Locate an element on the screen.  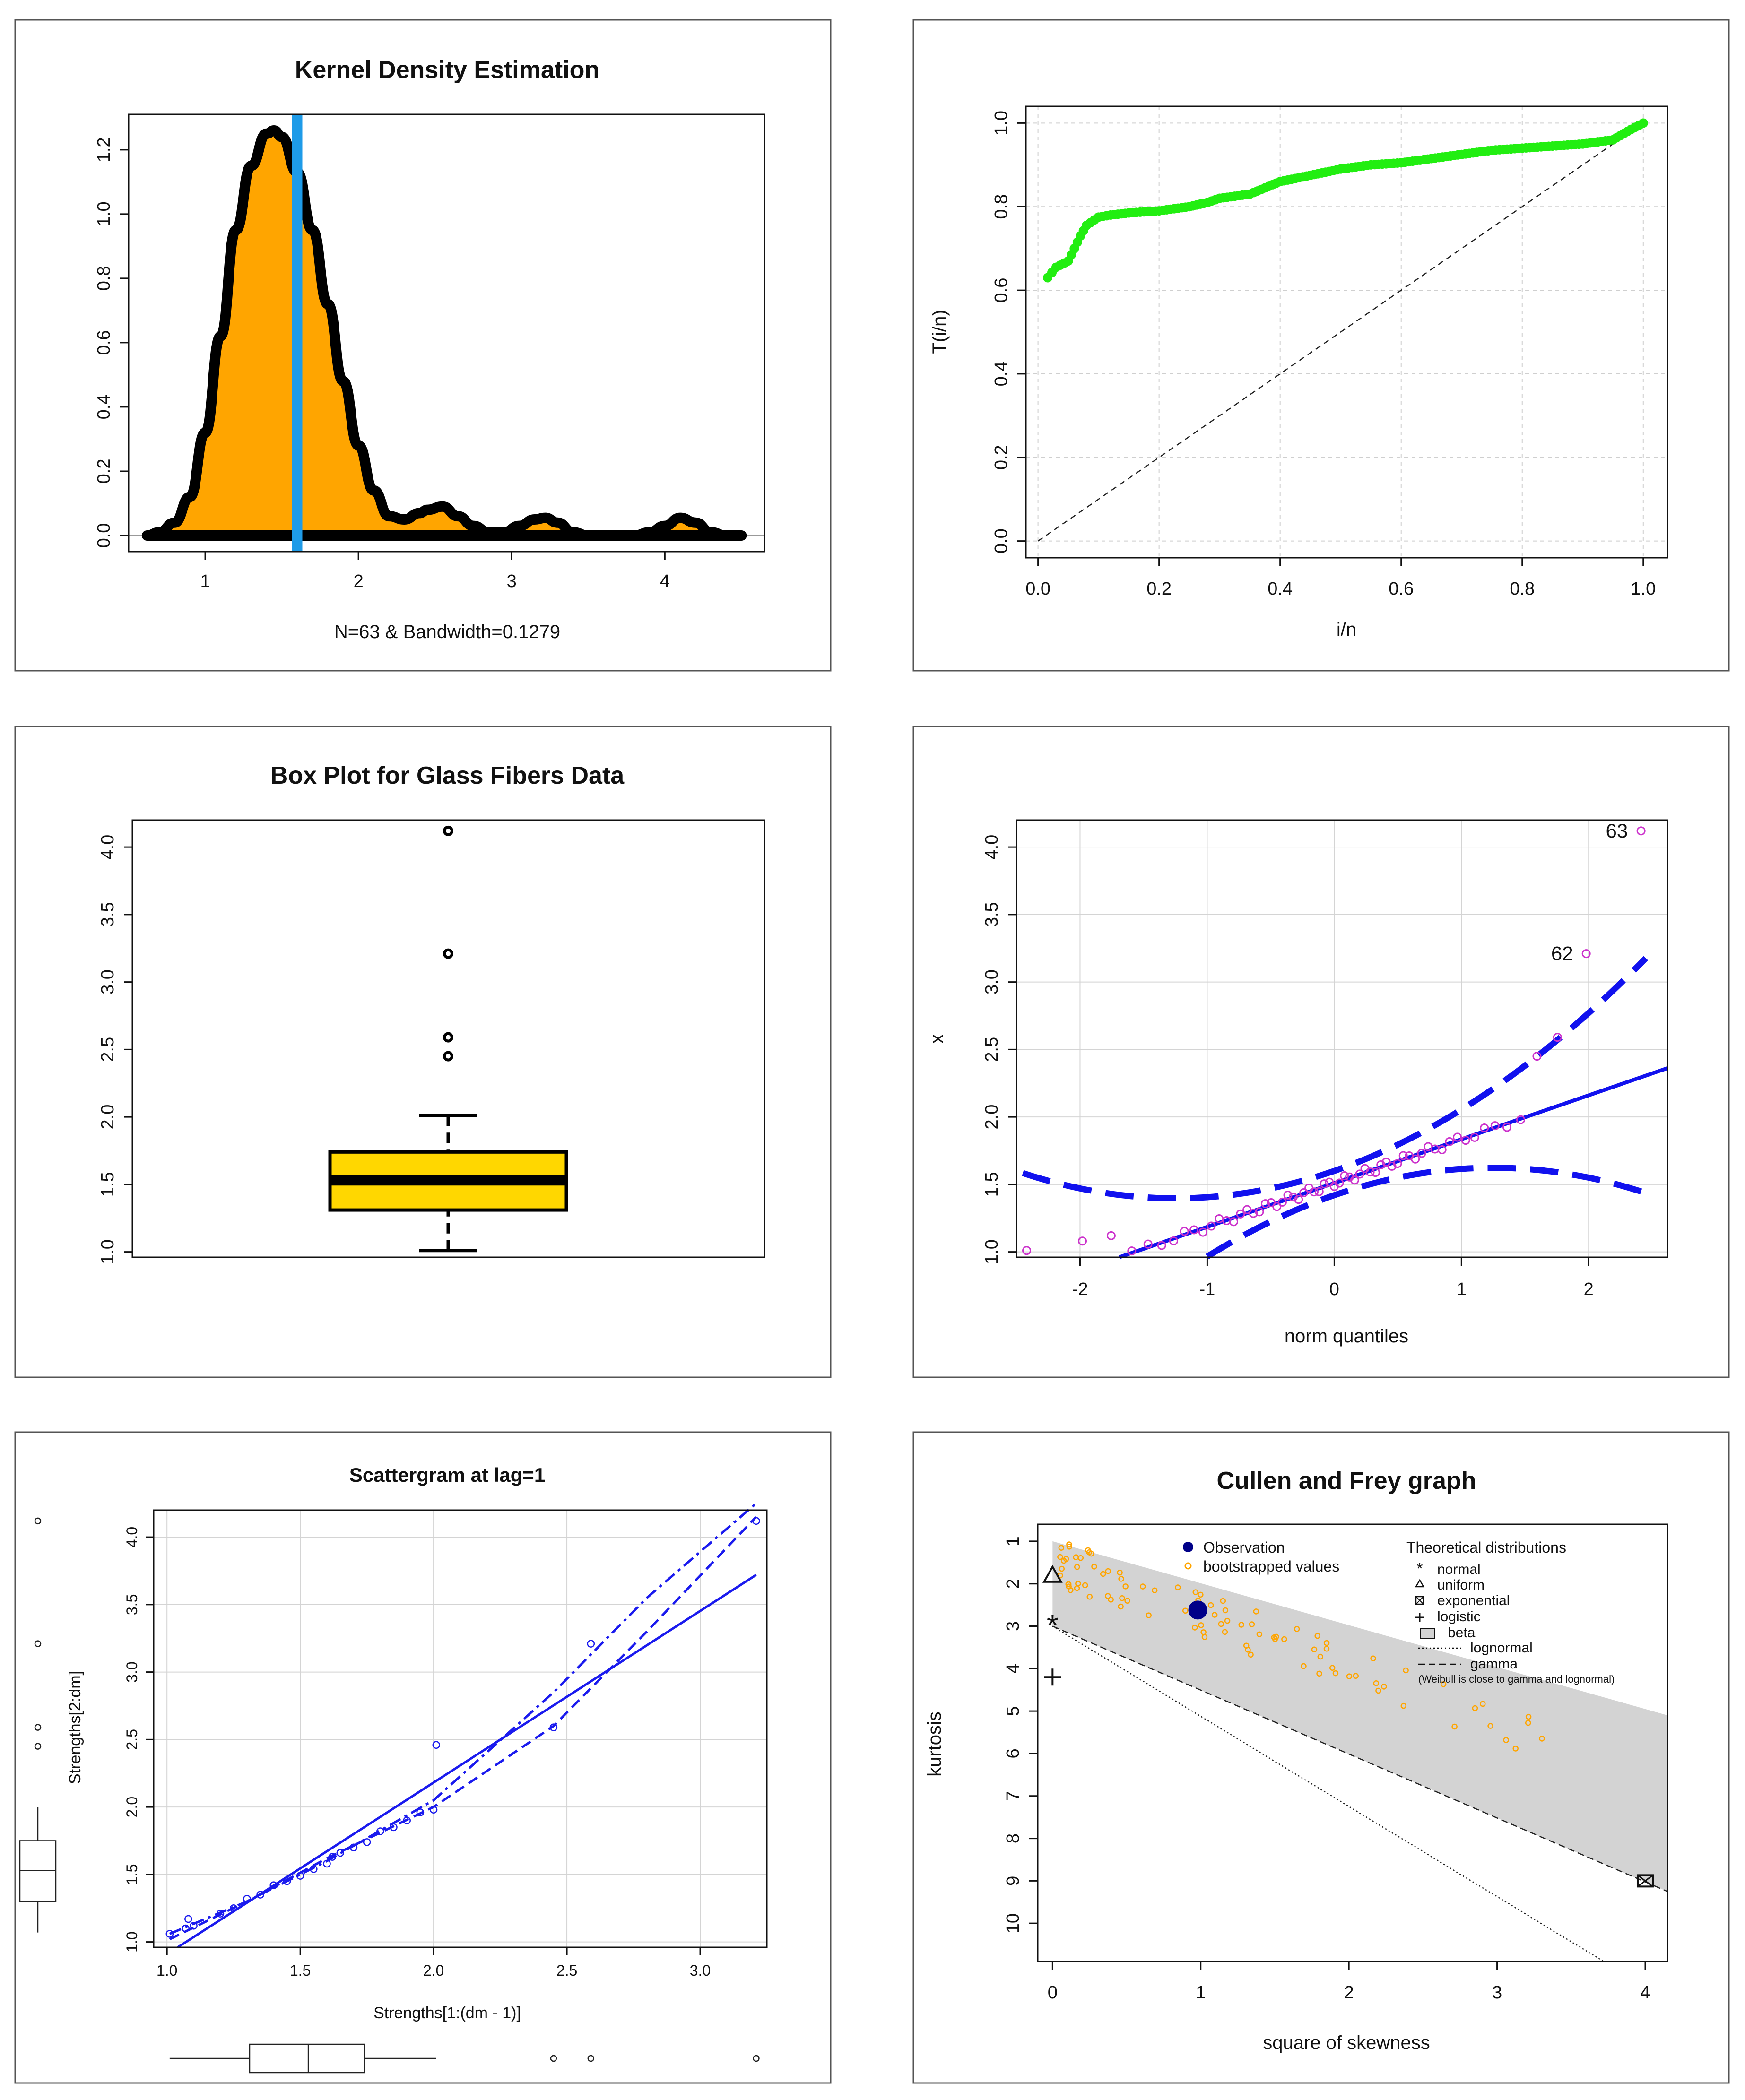
kde-xtick-label: 1 is located at coordinates (205, 581).